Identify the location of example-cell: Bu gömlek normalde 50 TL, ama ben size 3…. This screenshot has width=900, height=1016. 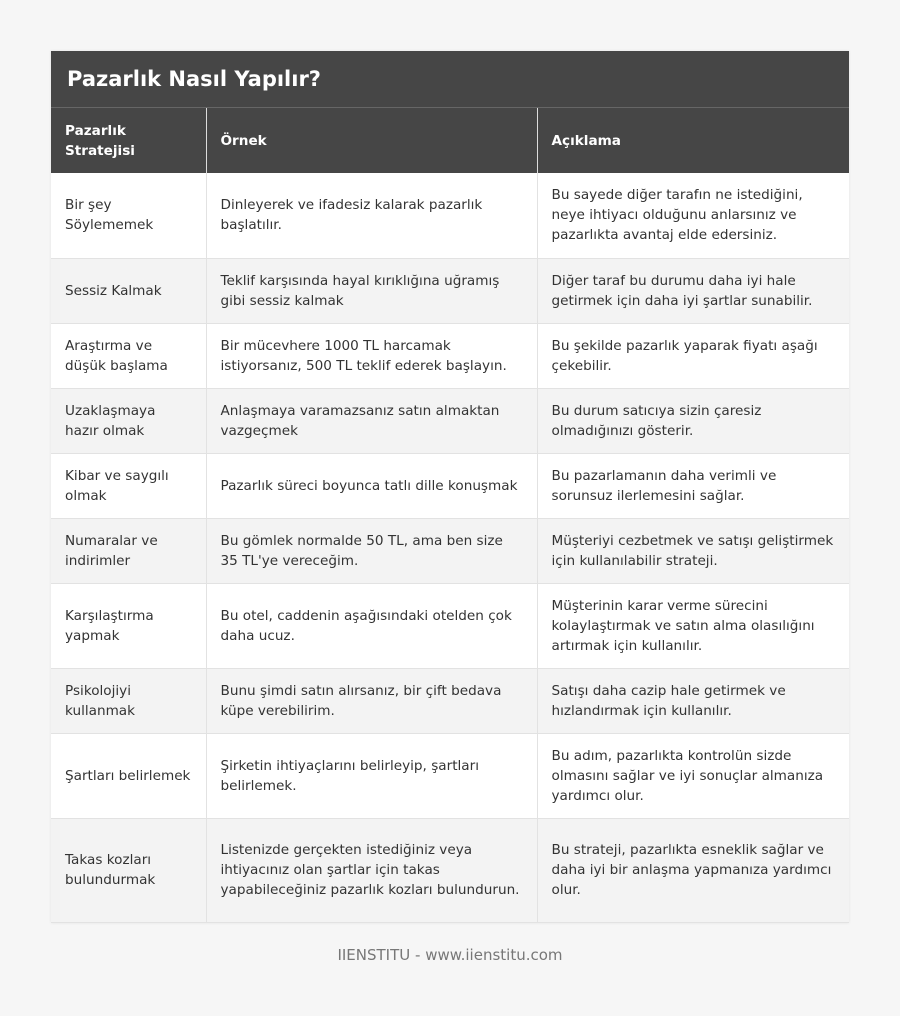
(372, 551).